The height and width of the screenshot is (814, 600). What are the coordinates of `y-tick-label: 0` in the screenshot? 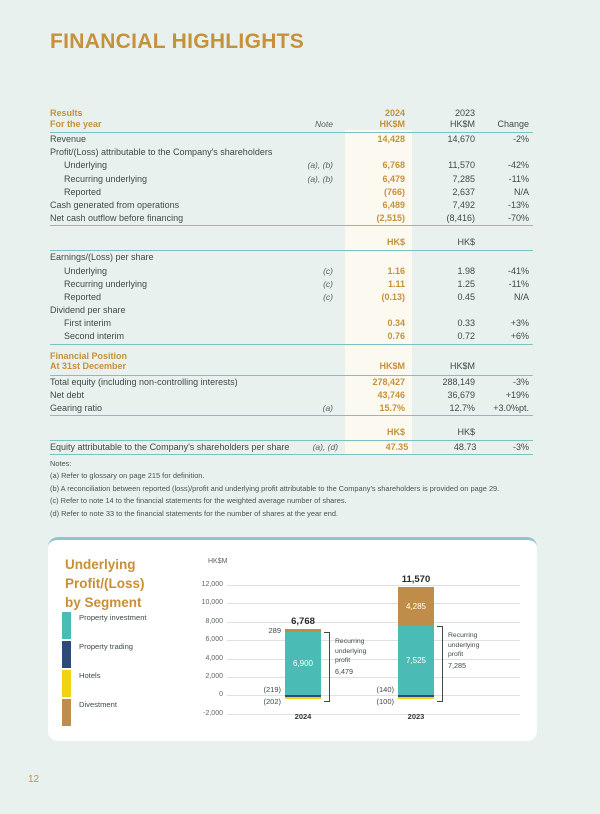 It's located at (221, 695).